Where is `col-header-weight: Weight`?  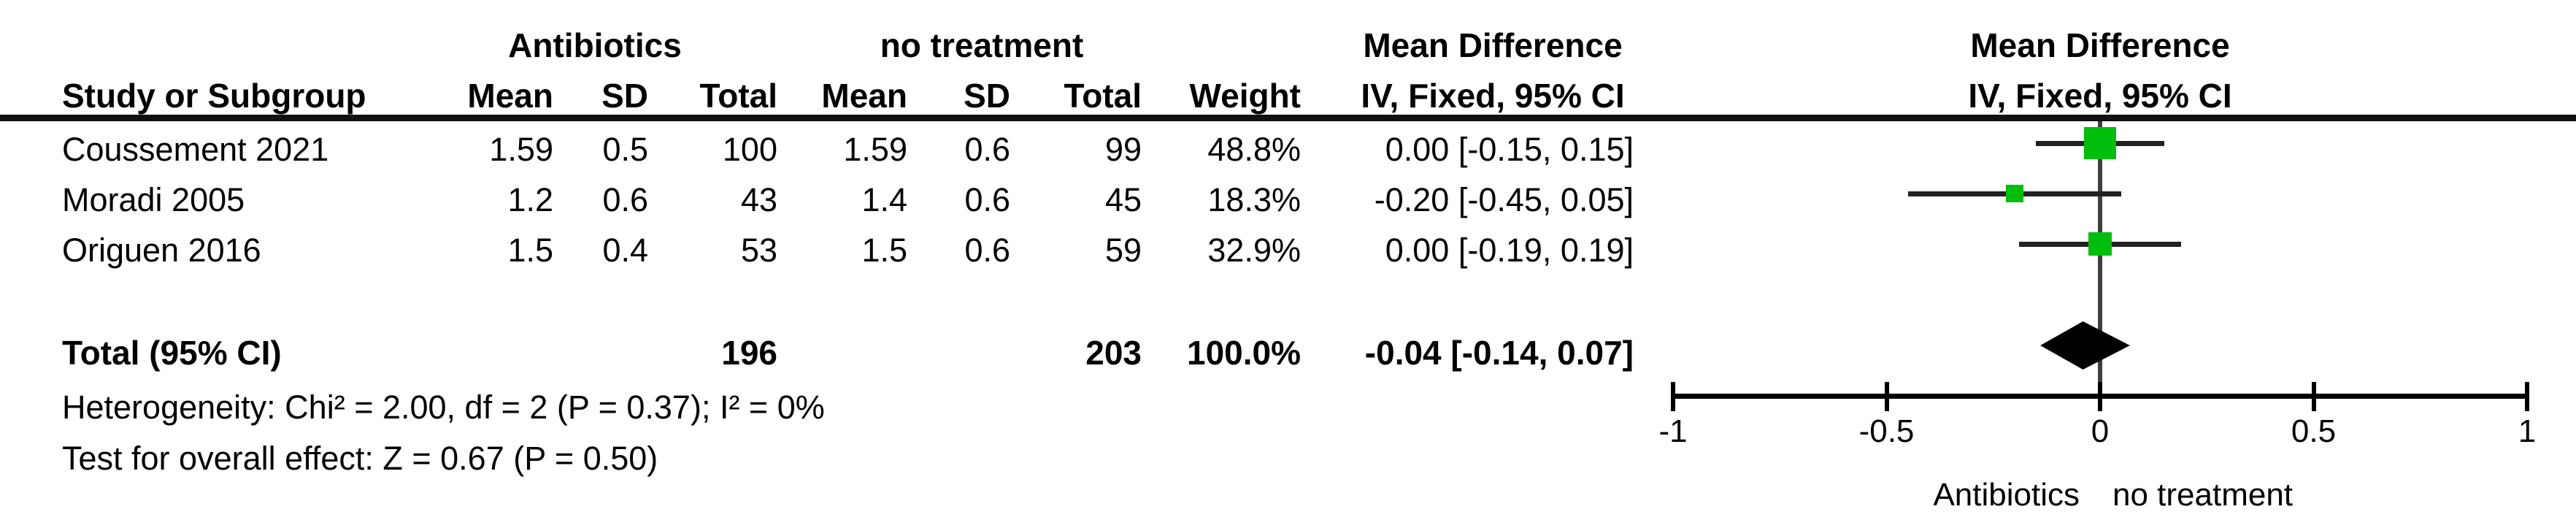
col-header-weight: Weight is located at coordinates (1245, 96).